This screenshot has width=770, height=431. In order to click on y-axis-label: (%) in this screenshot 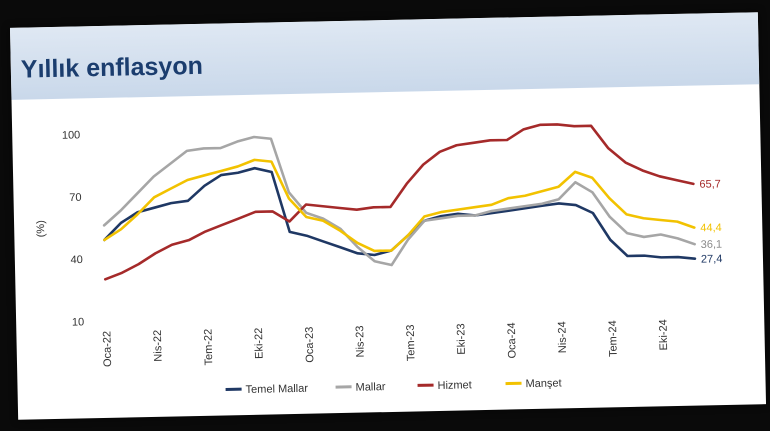, I will do `click(41, 228)`.